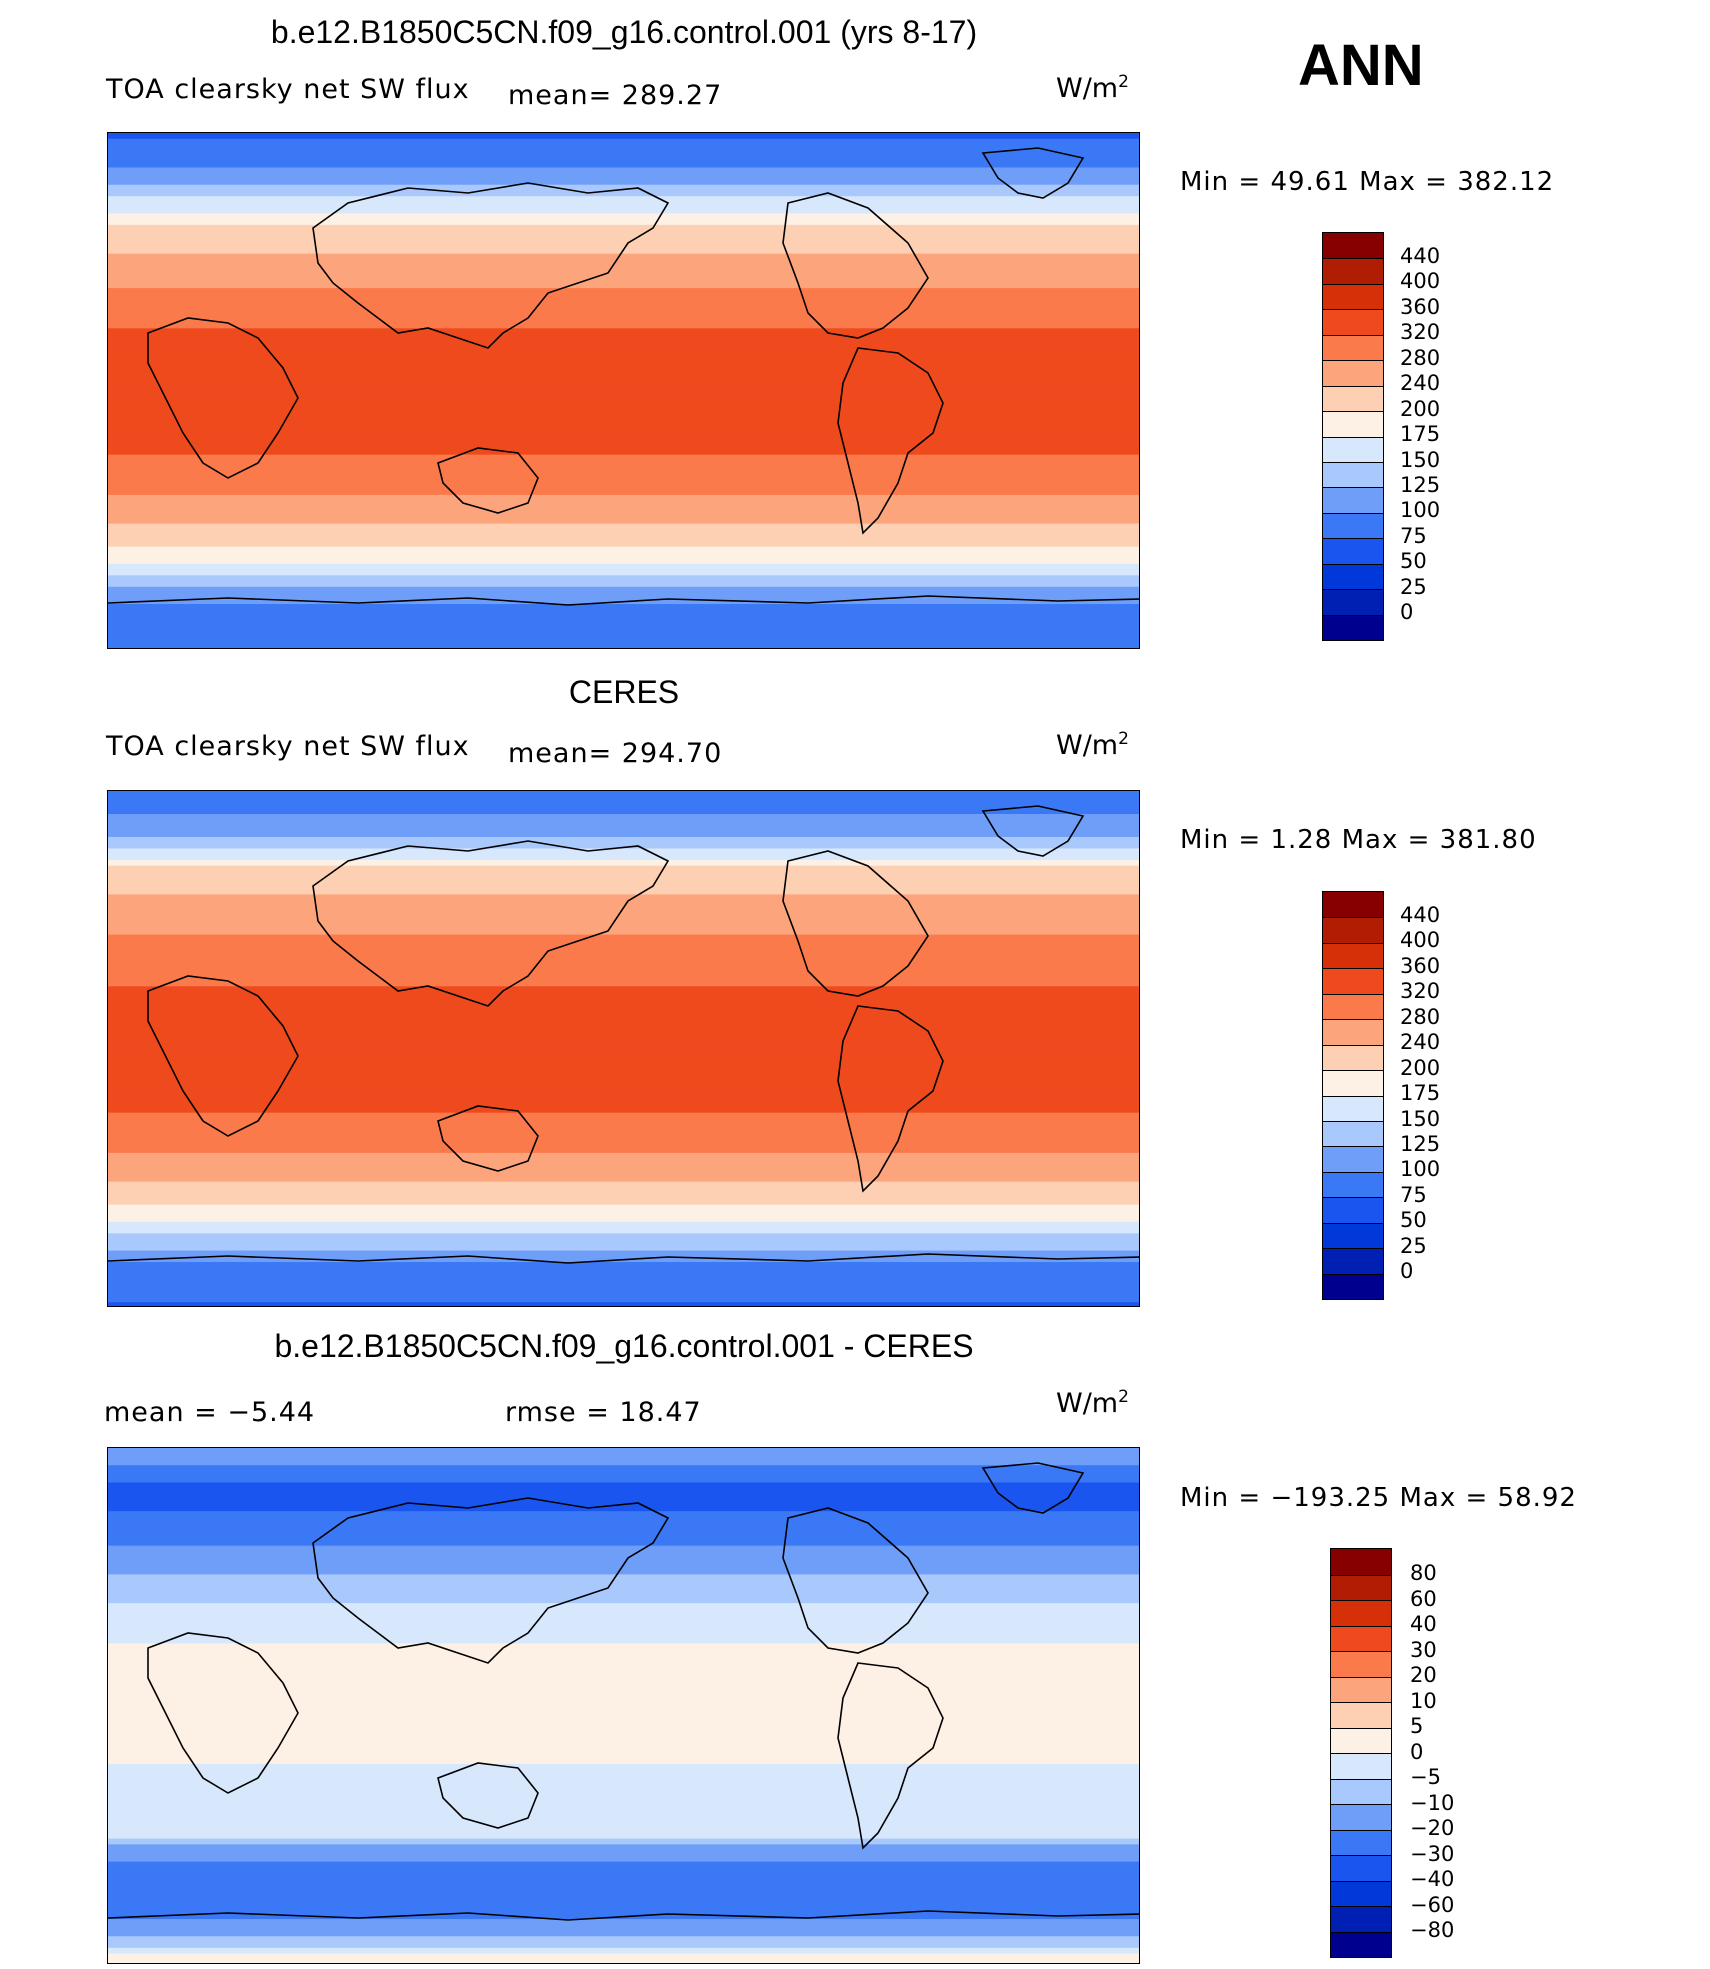 Image resolution: width=1710 pixels, height=1969 pixels. What do you see at coordinates (1420, 1169) in the screenshot?
I see `colorbar-tick-label: 100` at bounding box center [1420, 1169].